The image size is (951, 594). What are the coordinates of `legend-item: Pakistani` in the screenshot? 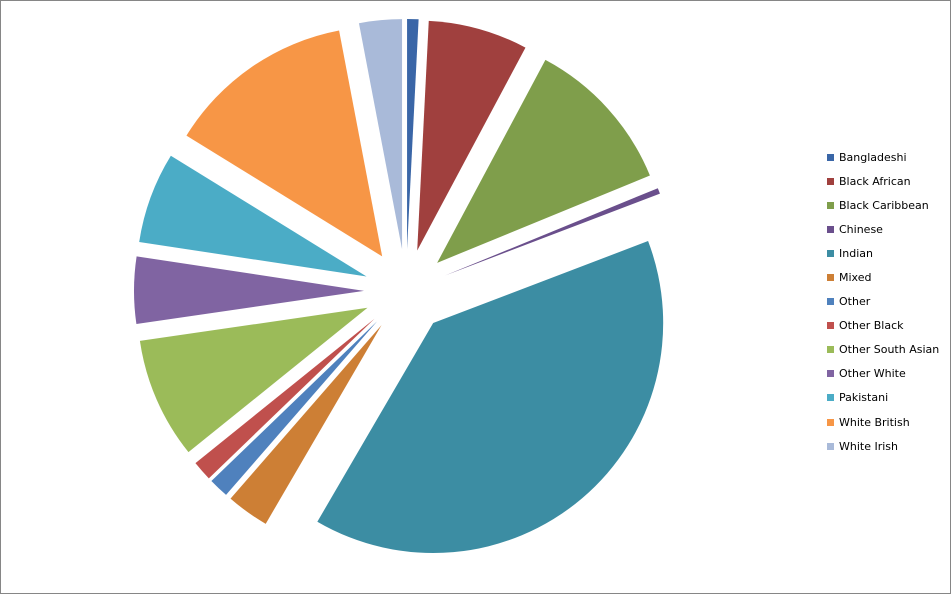 It's located at (883, 398).